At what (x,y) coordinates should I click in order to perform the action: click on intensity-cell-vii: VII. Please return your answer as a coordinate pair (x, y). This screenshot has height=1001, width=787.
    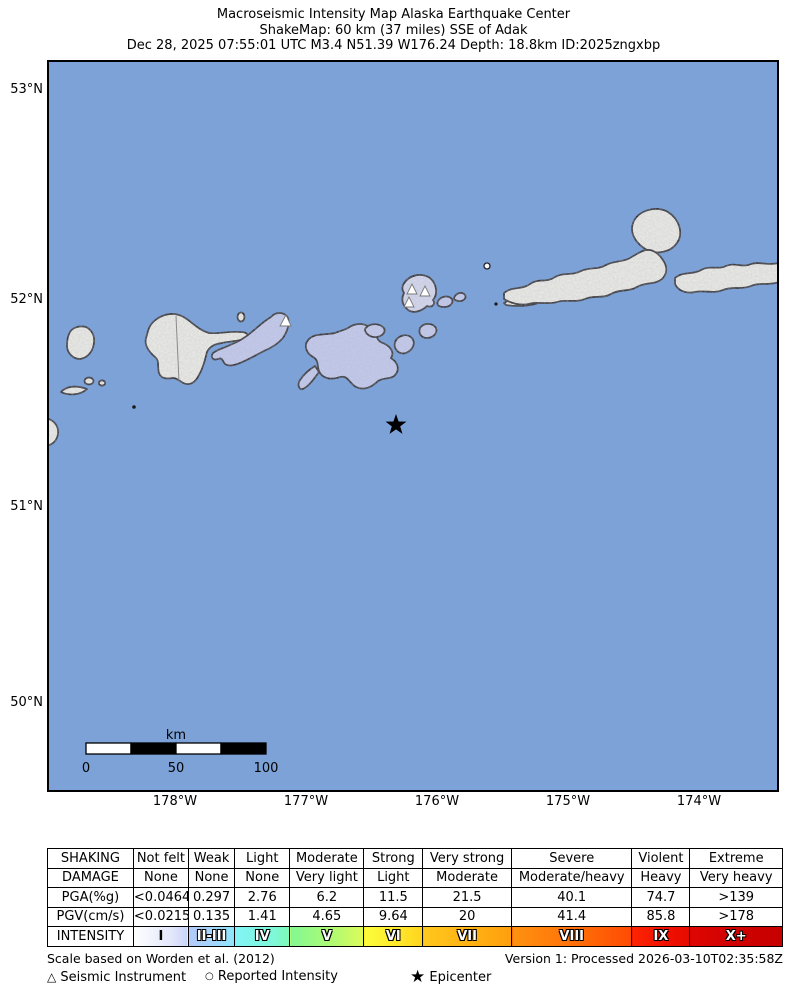
    Looking at the image, I should click on (467, 936).